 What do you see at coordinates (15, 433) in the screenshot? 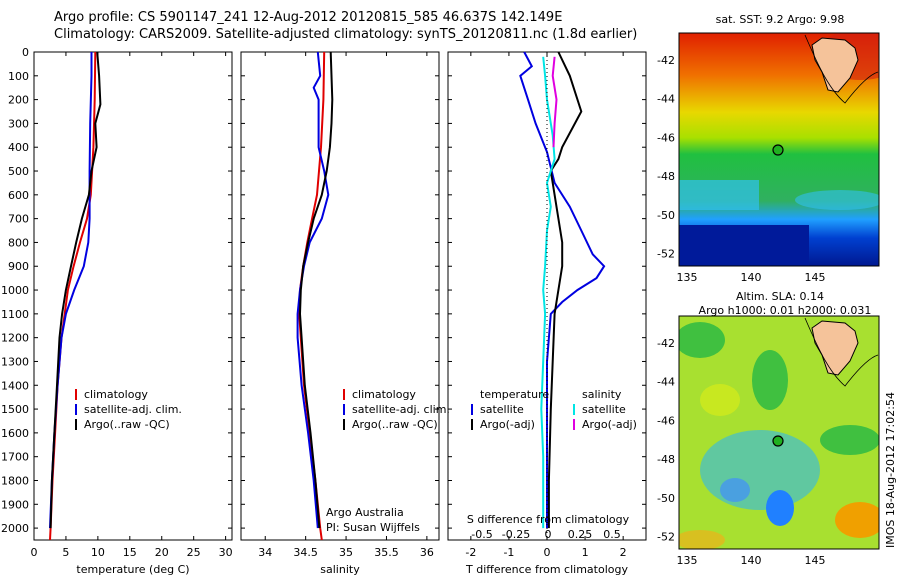
I see `y-tick-label: 1600` at bounding box center [15, 433].